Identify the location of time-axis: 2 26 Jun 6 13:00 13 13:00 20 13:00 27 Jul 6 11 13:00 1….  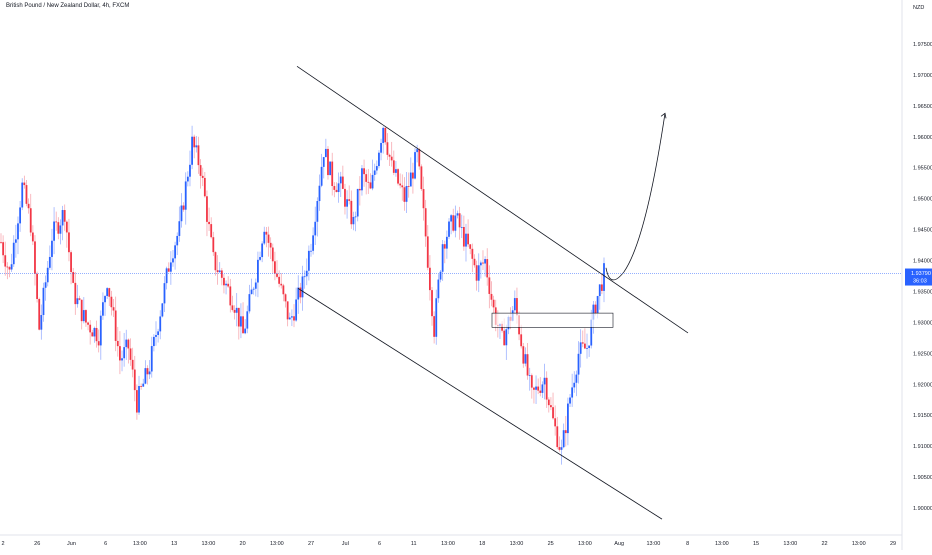
(451, 540).